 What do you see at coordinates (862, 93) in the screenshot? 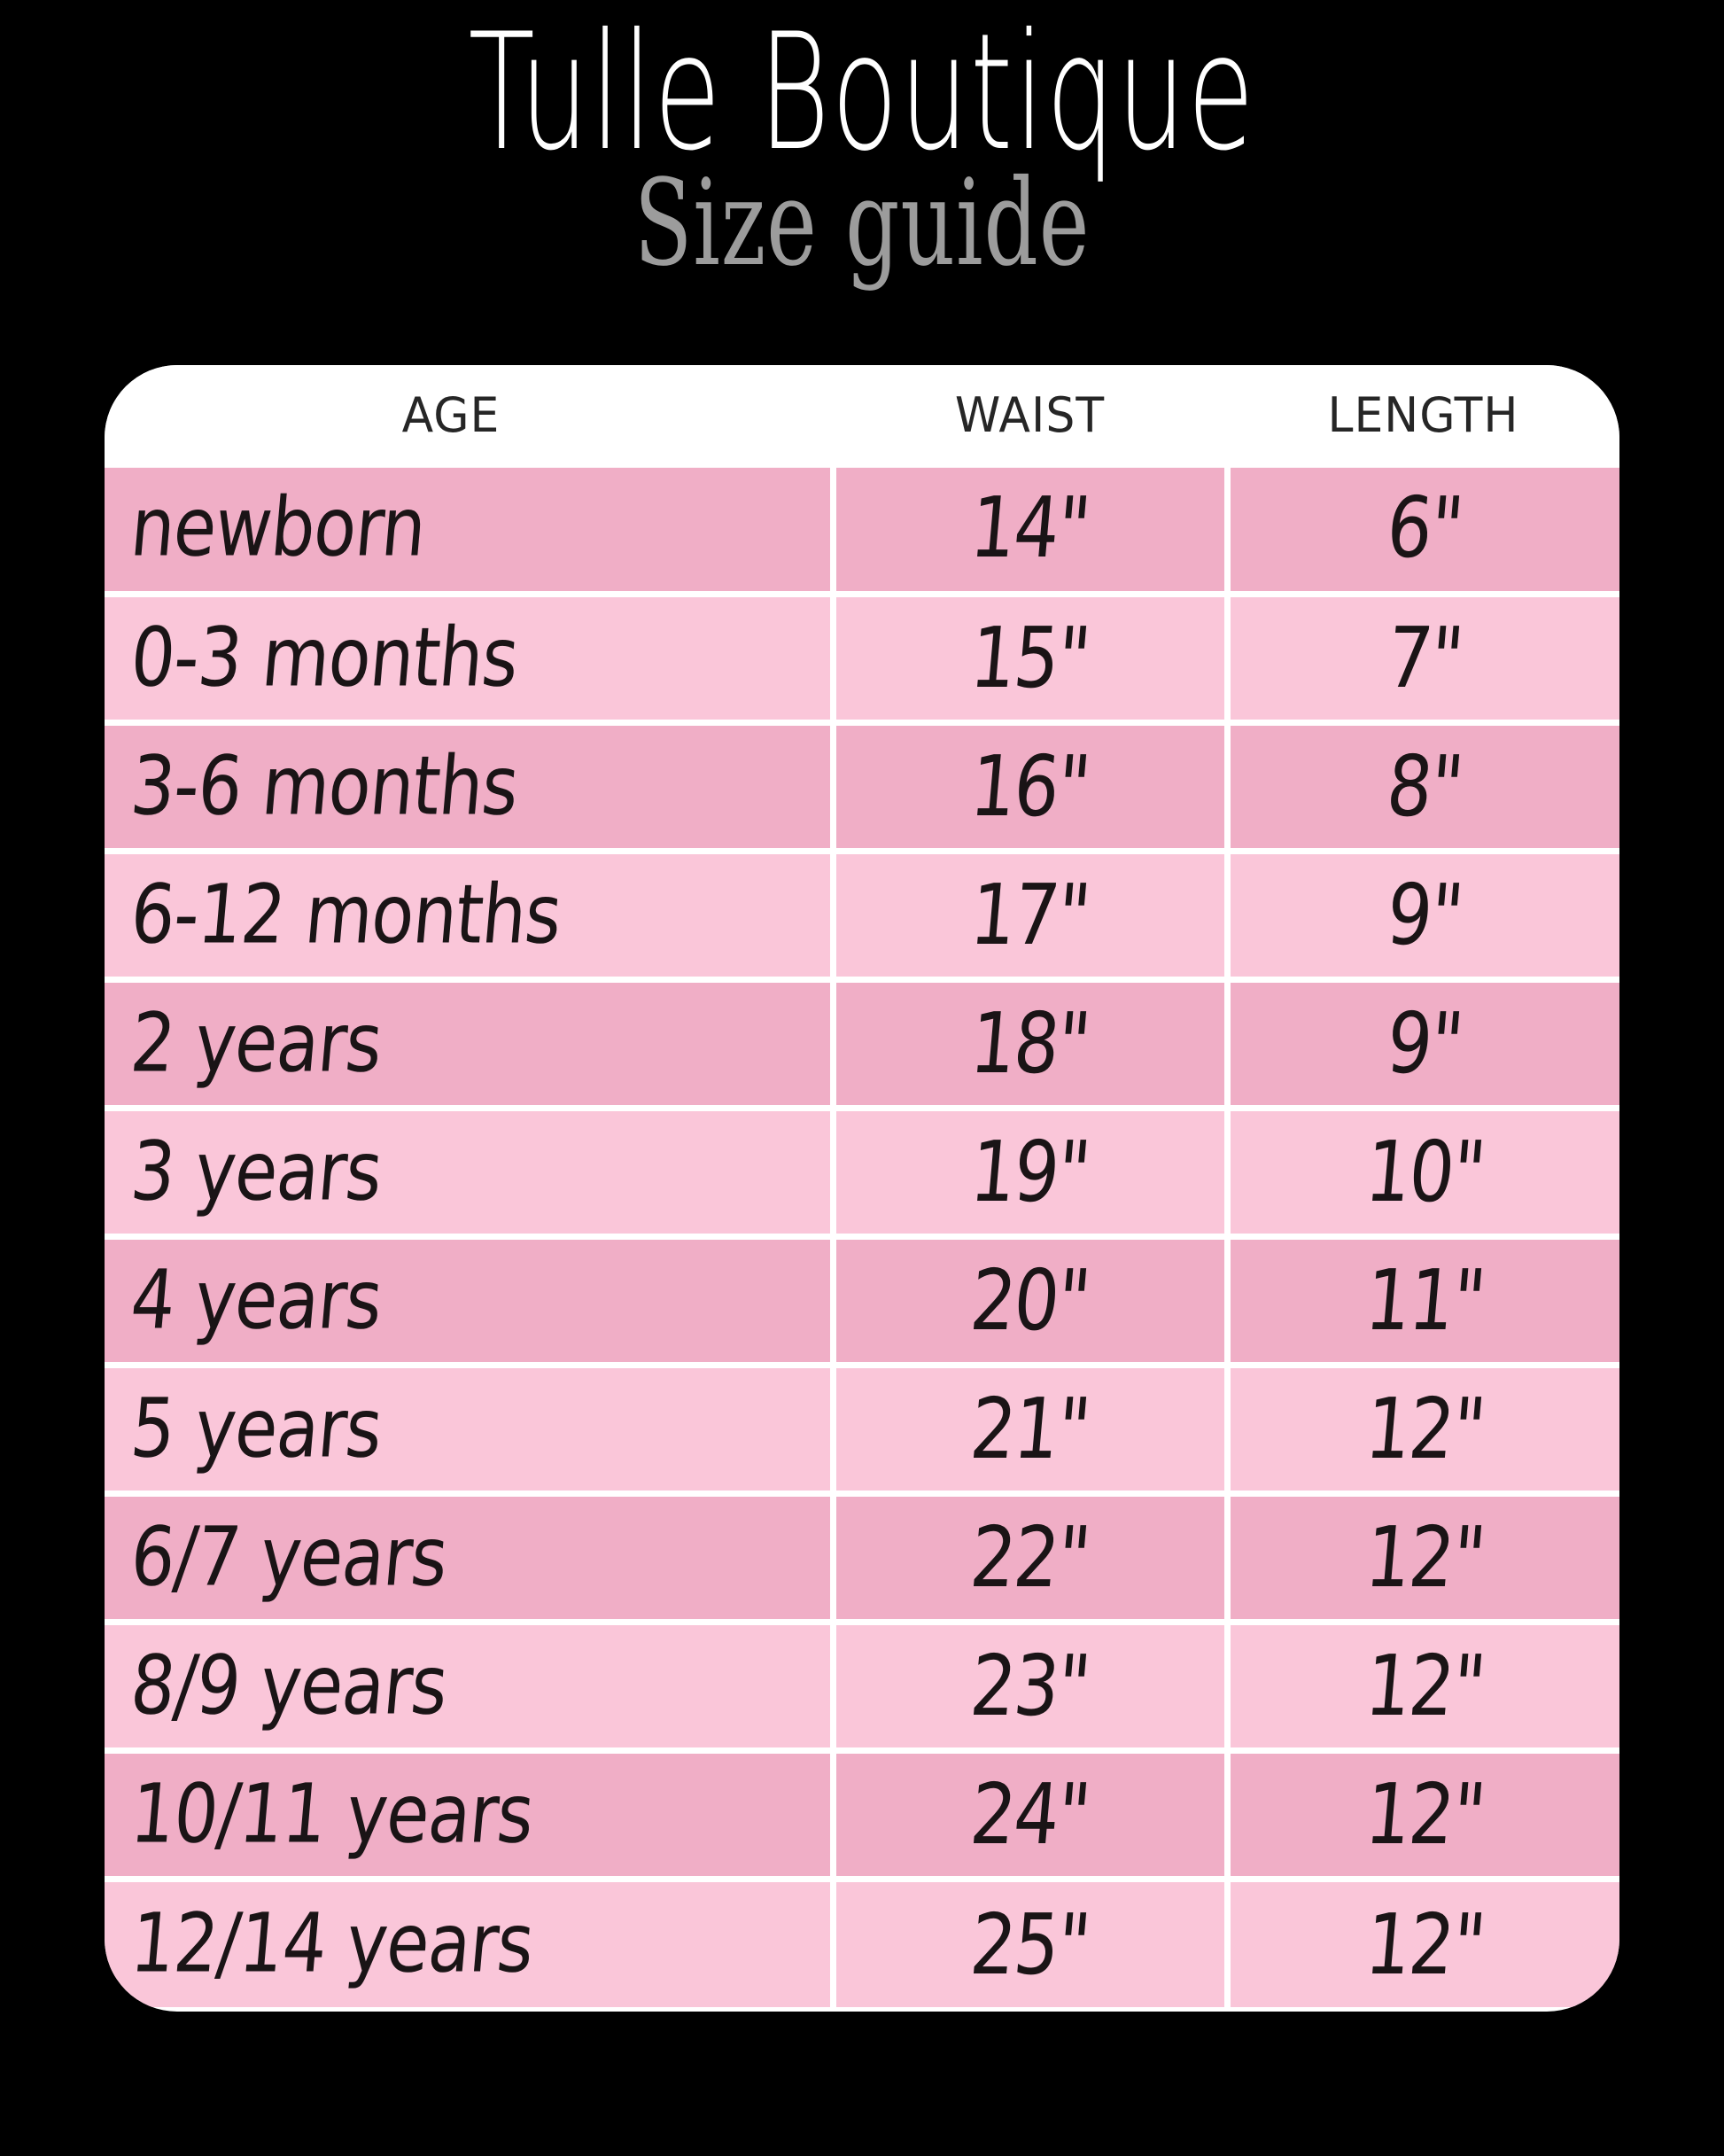
I see `page-title: Tulle Boutique` at bounding box center [862, 93].